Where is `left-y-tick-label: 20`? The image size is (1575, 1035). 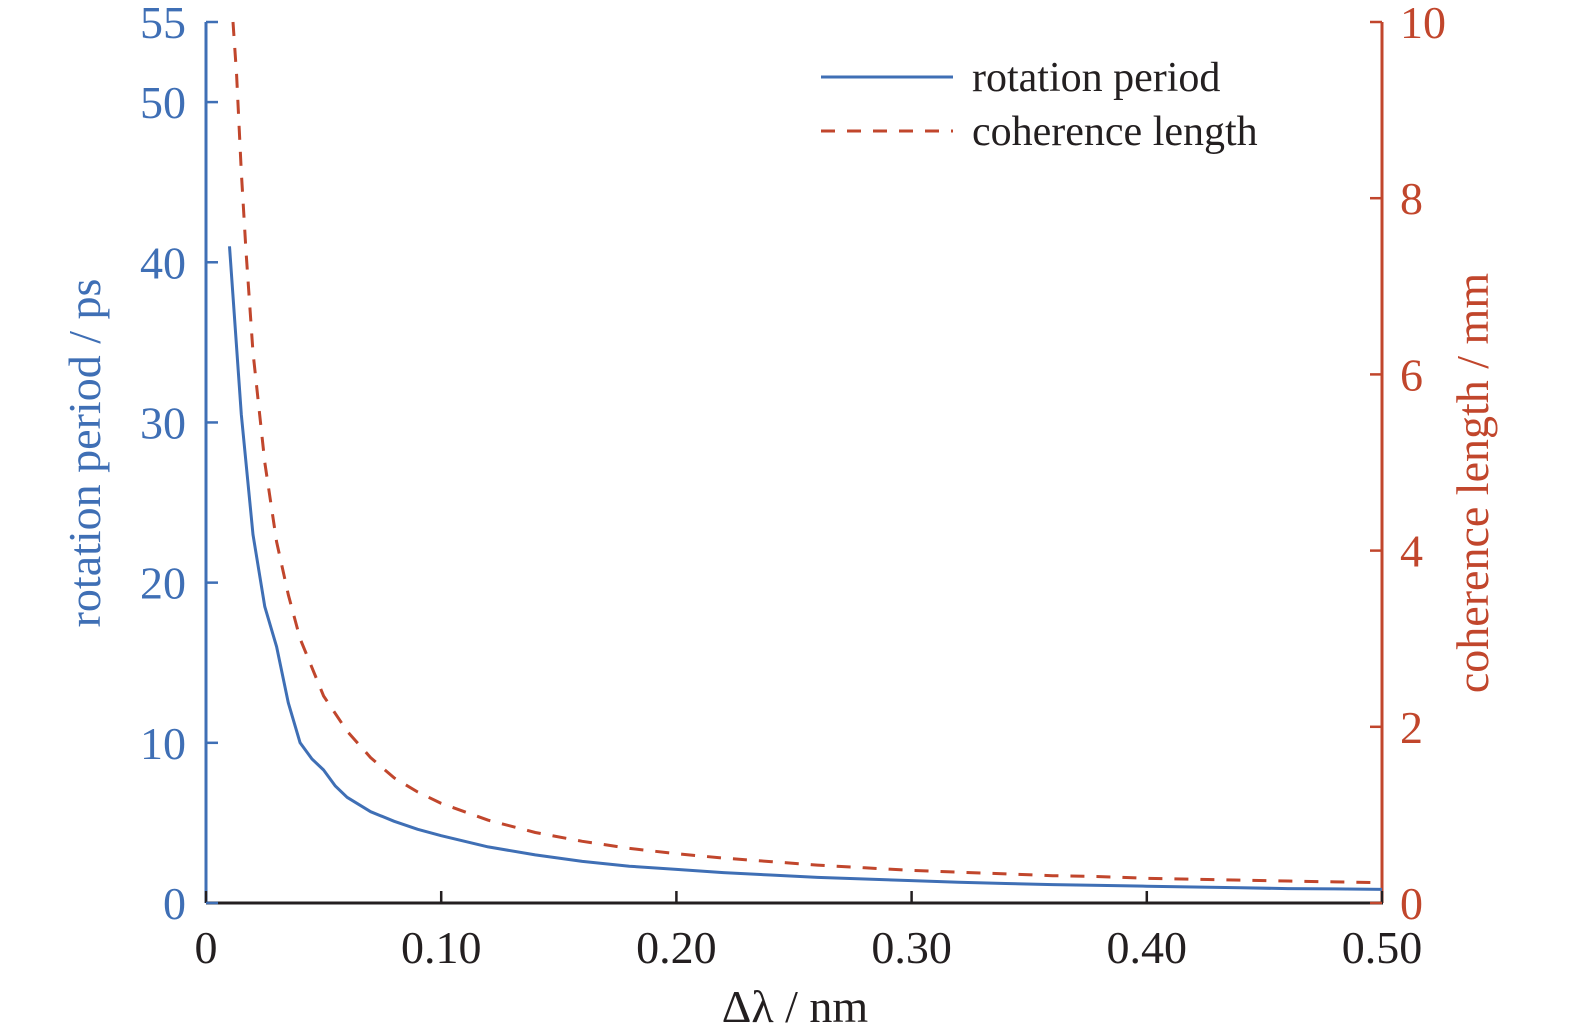
left-y-tick-label: 20 is located at coordinates (163, 583).